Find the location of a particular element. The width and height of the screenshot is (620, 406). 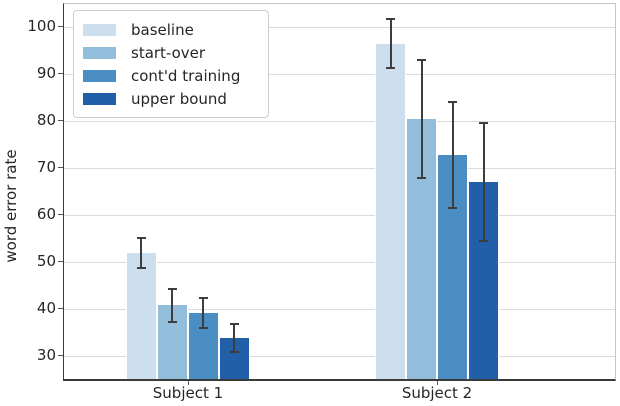

y-tick-label-50: 50 is located at coordinates (46, 260).